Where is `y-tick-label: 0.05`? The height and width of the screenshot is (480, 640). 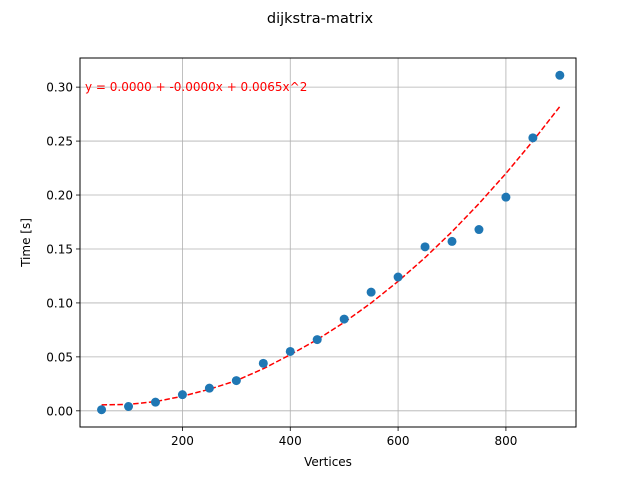
y-tick-label: 0.05 is located at coordinates (59, 357).